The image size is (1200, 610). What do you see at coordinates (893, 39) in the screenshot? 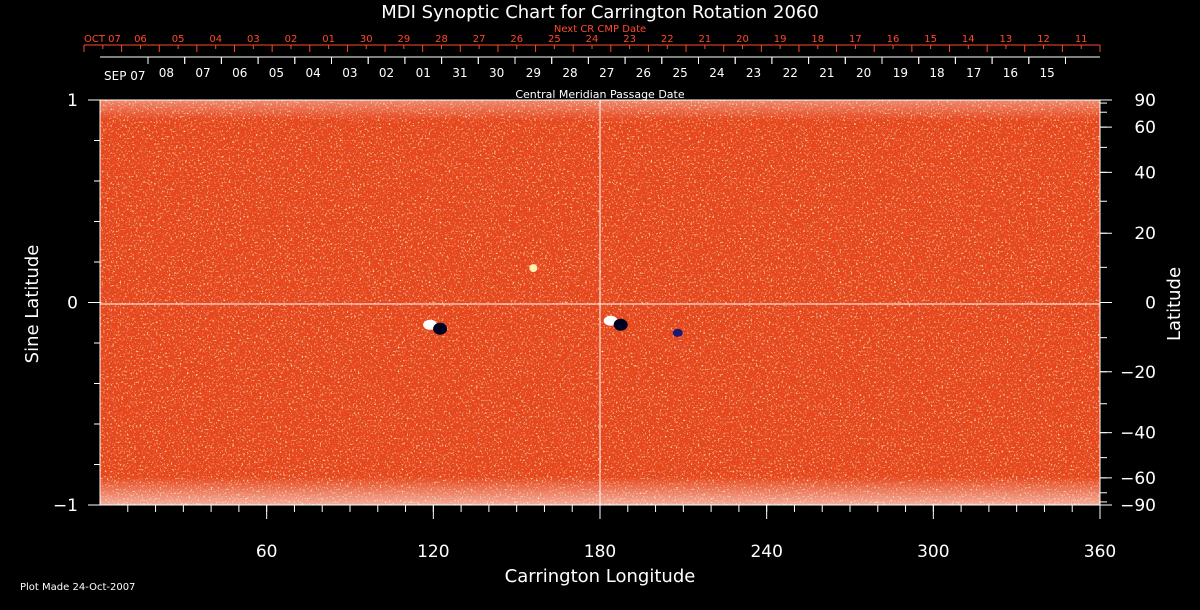
I see `next-cr-date: 16` at bounding box center [893, 39].